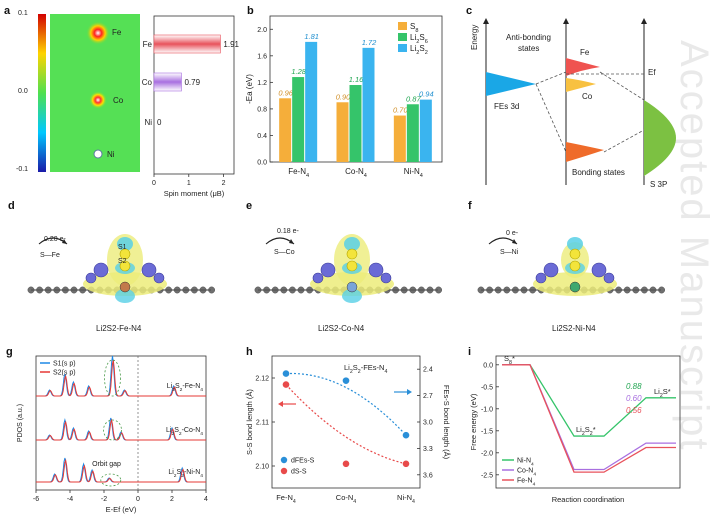 The image size is (710, 521). What do you see at coordinates (148, 44) in the screenshot?
I see `spin-bar-label-fe: Fe` at bounding box center [148, 44].